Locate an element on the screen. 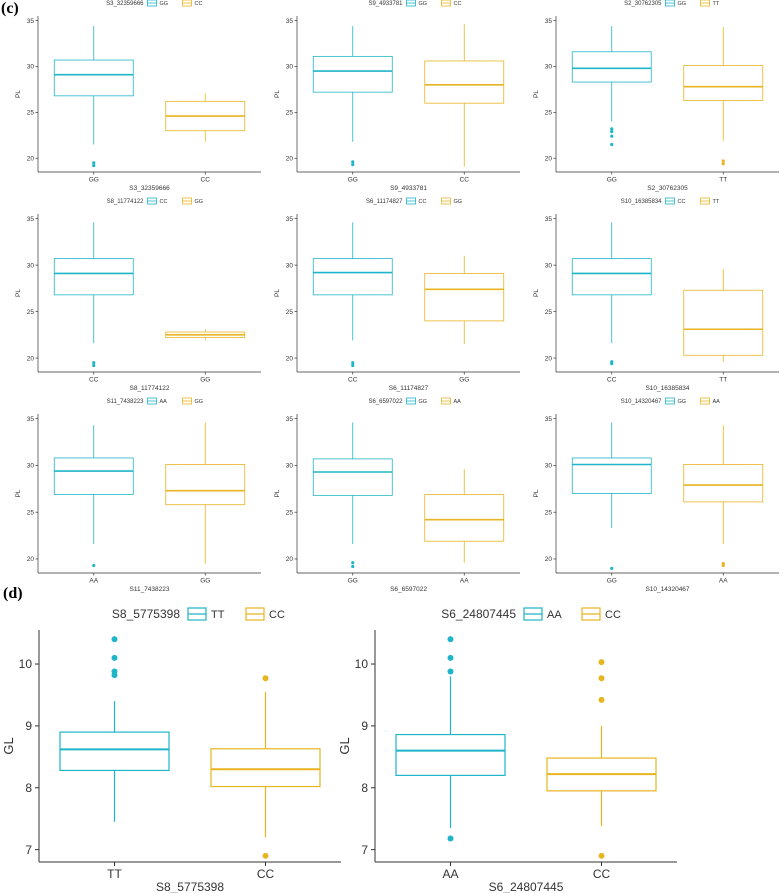 This screenshot has width=783, height=893. chart-S9_4933781: S9_4933781 GG CC 20 25 30 35 PL GG CC S9_4933781 is located at coordinates (397, 96).